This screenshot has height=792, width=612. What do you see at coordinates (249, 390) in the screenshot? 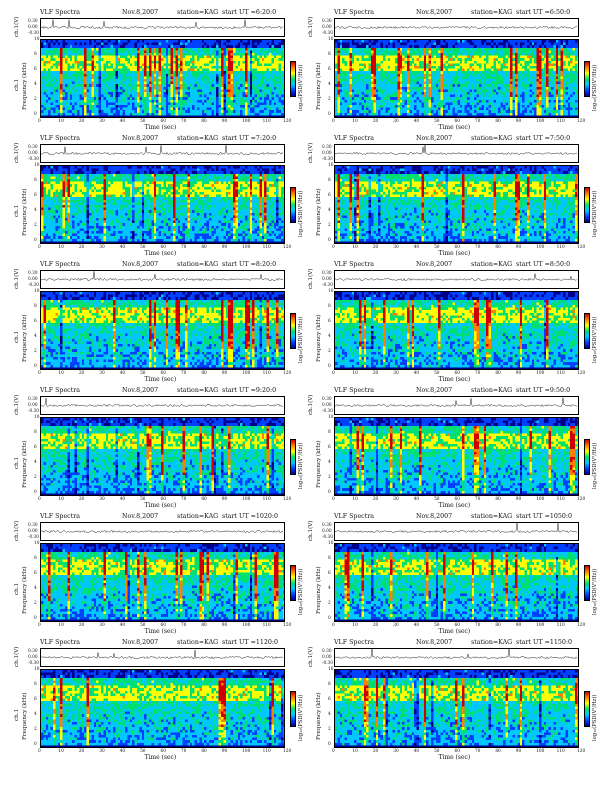
I see `panel-start-ut: start UT =9:20:0` at bounding box center [249, 390].